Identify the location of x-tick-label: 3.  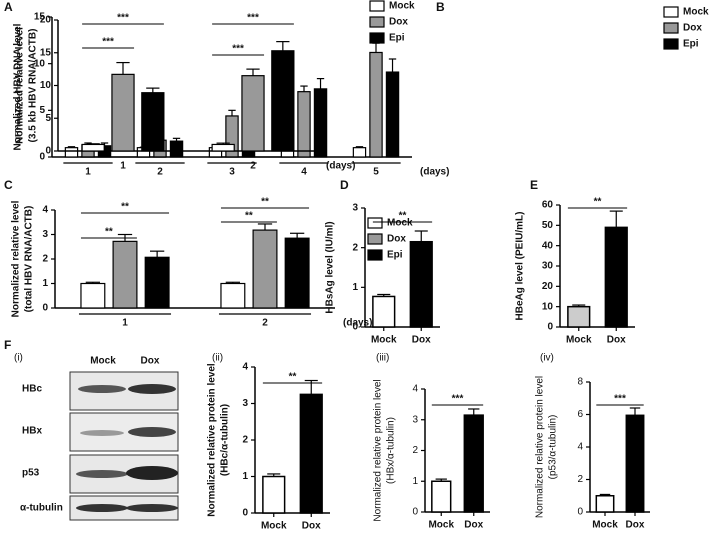
(232, 172).